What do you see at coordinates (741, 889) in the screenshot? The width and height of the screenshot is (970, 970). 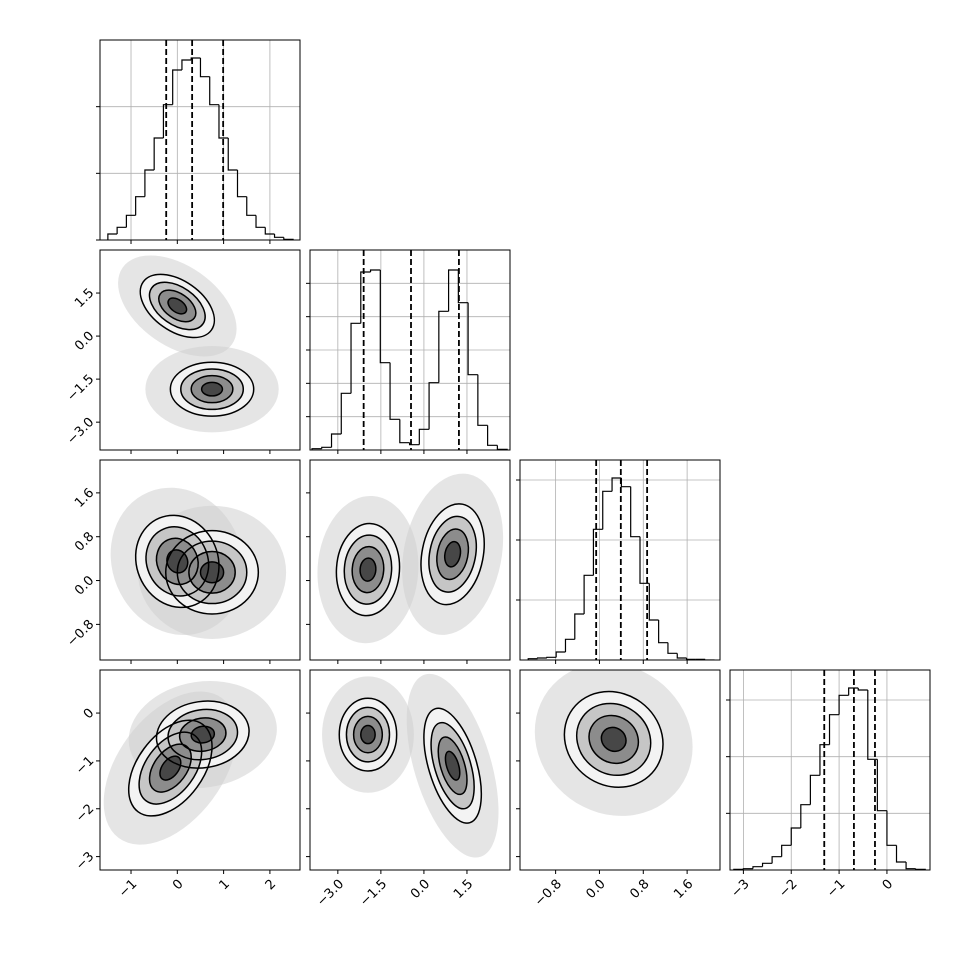 I see `x-tick-label: −3` at bounding box center [741, 889].